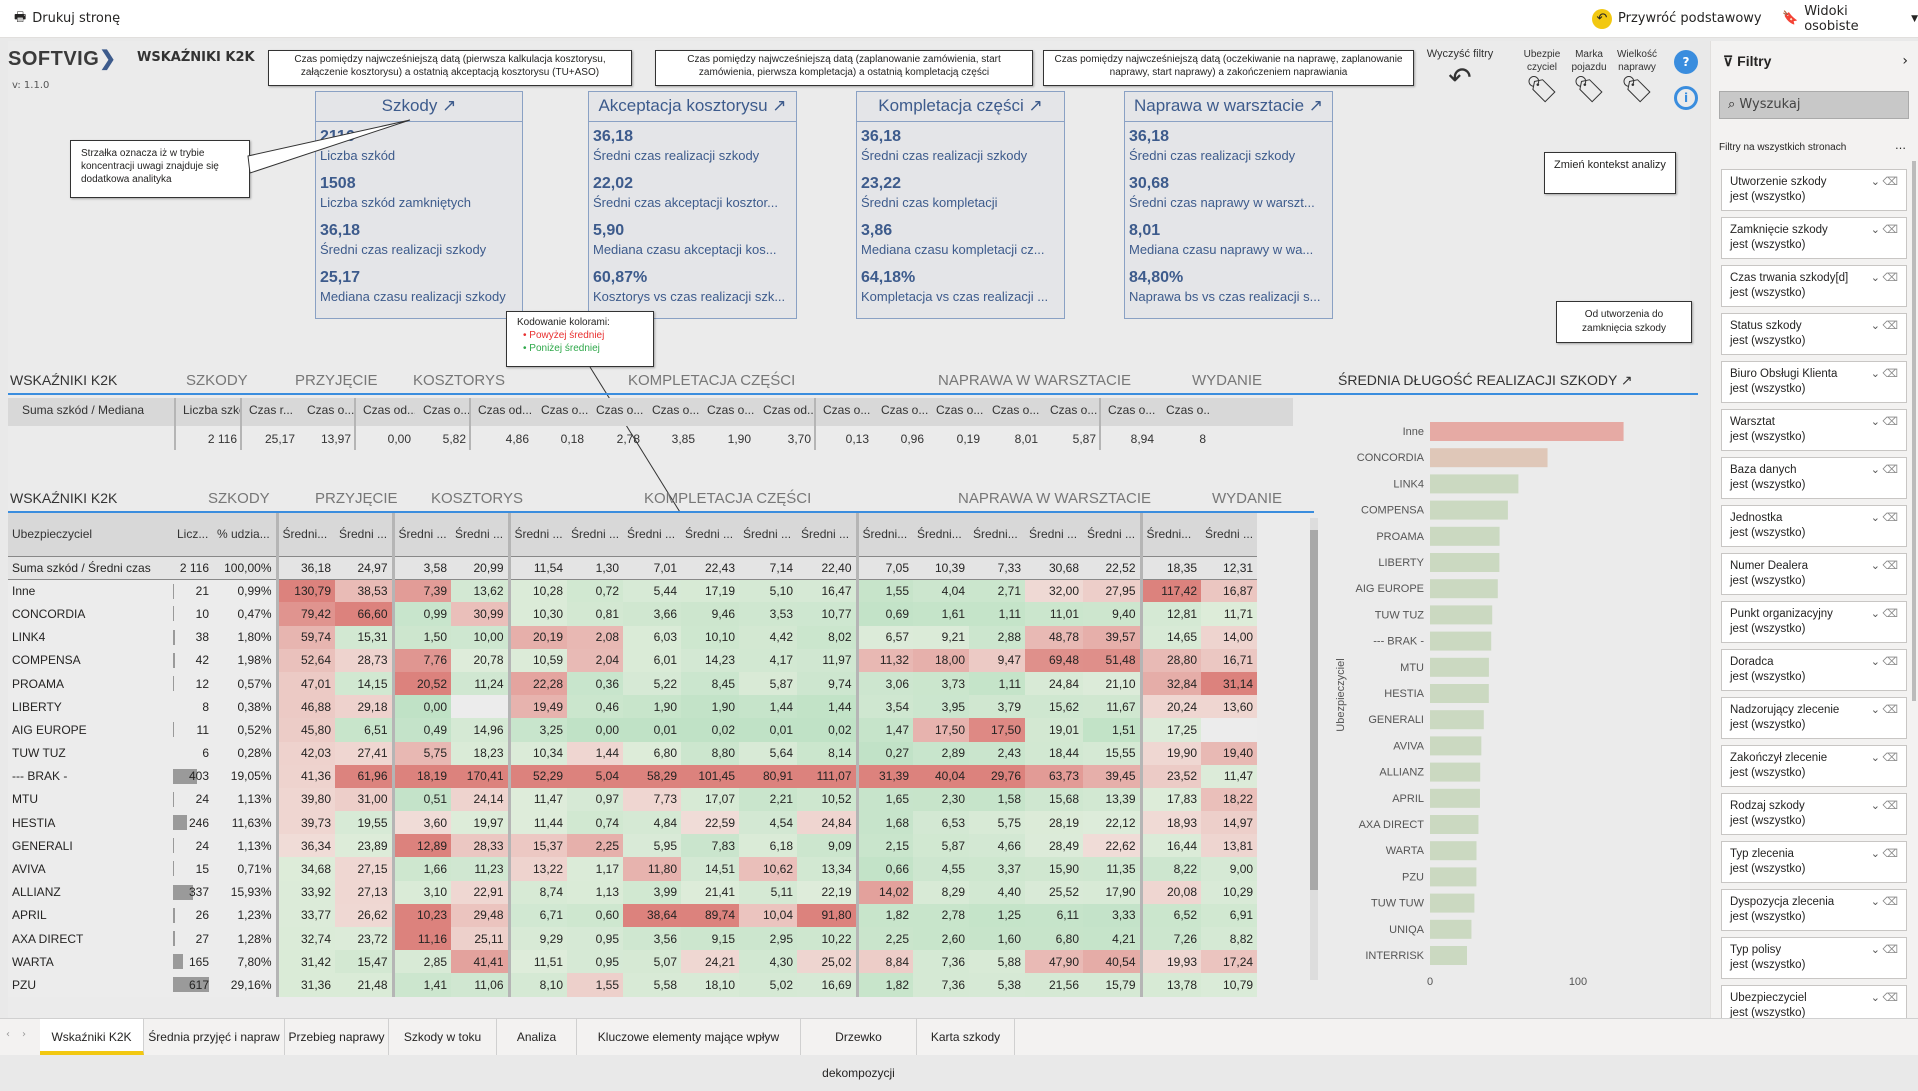  Describe the element at coordinates (1814, 430) in the screenshot. I see `filter-card: Warsztat jest (wszystko) ⌄ ⌫` at that location.